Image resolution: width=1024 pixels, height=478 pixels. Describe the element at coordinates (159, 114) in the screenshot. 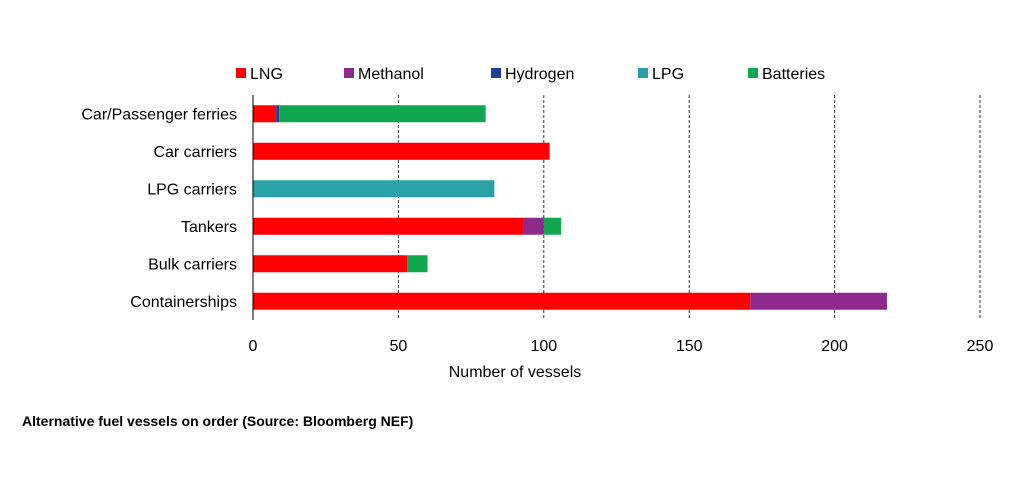

I see `category-label: Car/Passenger ferries` at that location.